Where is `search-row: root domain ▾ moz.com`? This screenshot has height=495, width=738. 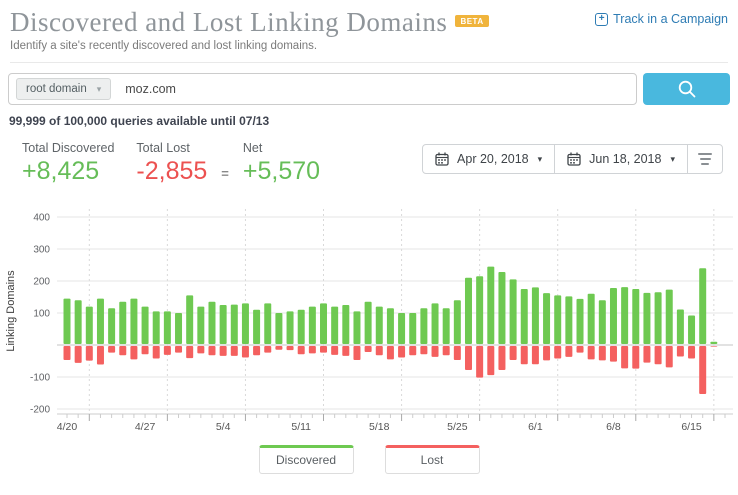 search-row: root domain ▾ moz.com is located at coordinates (369, 89).